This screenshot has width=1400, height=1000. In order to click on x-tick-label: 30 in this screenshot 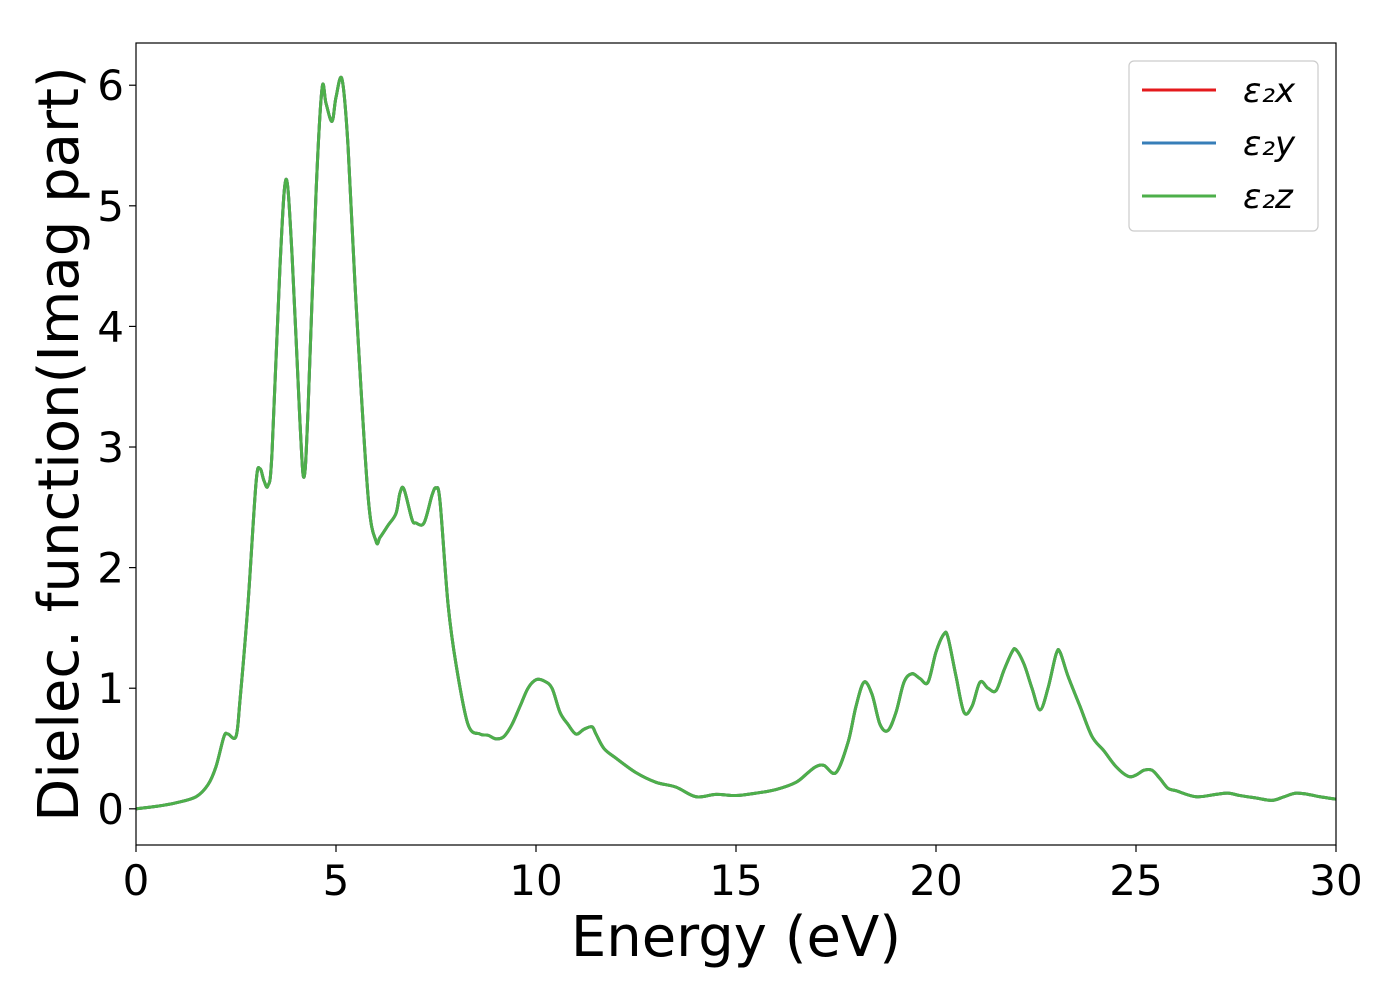, I will do `click(1335, 880)`.